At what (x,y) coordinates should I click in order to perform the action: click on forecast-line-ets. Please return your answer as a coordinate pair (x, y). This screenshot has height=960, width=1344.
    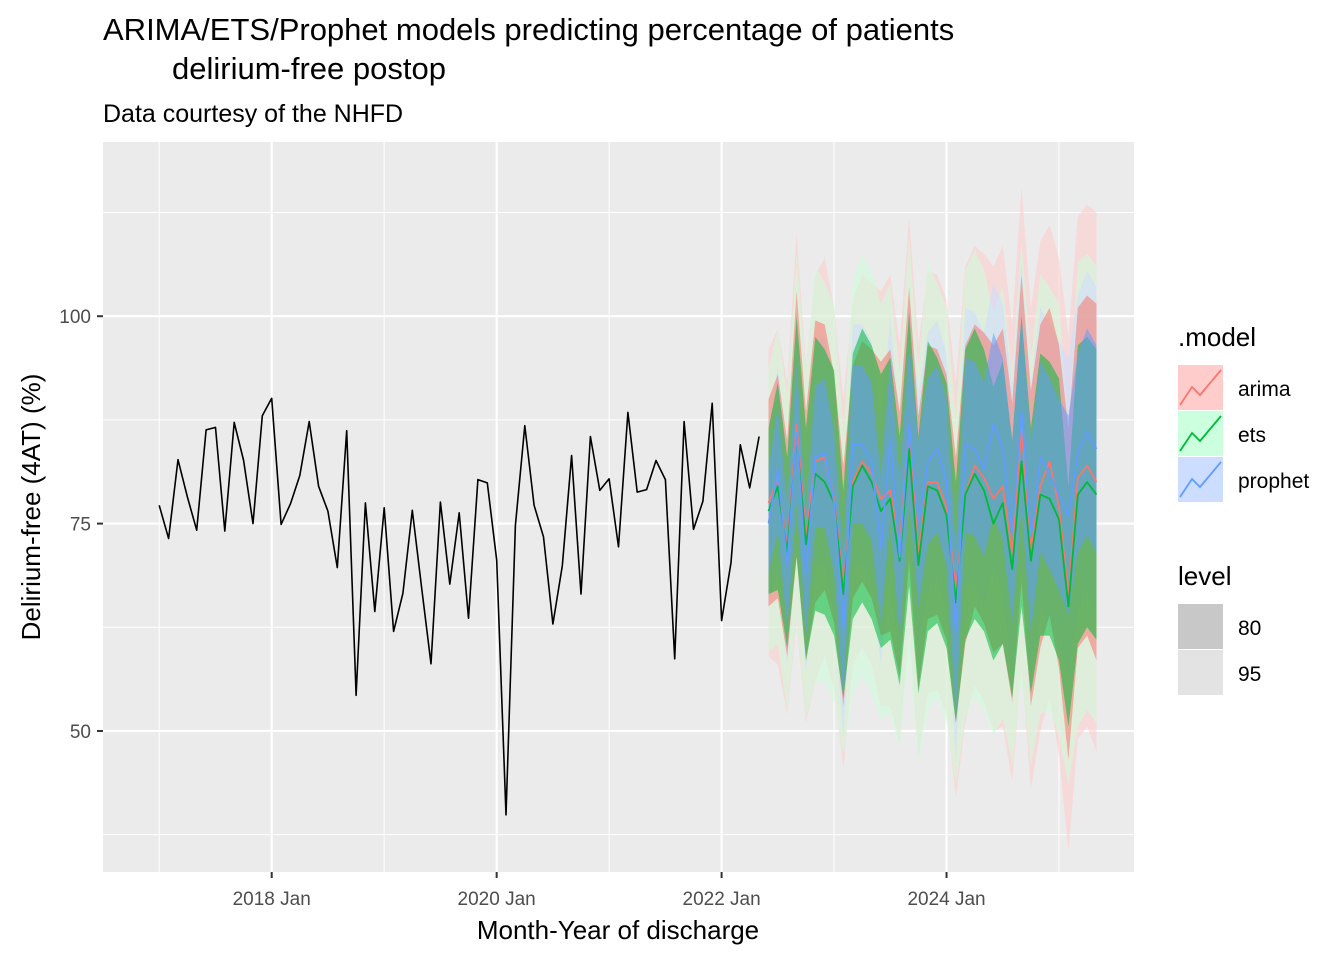
    Looking at the image, I should click on (932, 521).